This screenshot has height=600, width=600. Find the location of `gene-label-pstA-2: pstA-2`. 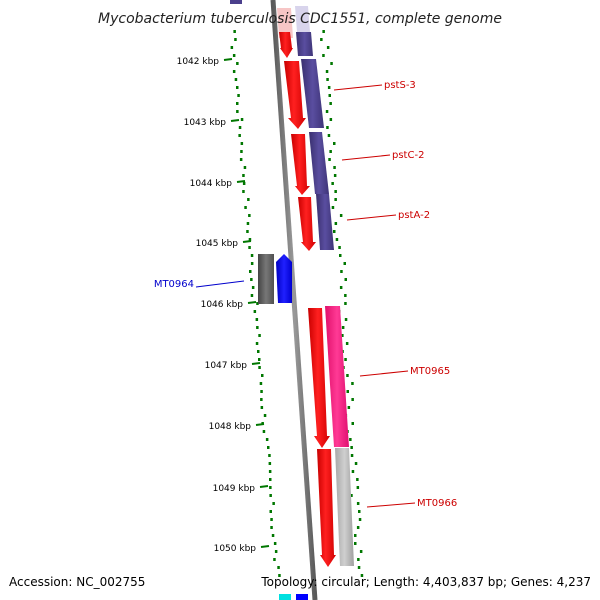

gene-label-pstA-2: pstA-2 is located at coordinates (414, 215).